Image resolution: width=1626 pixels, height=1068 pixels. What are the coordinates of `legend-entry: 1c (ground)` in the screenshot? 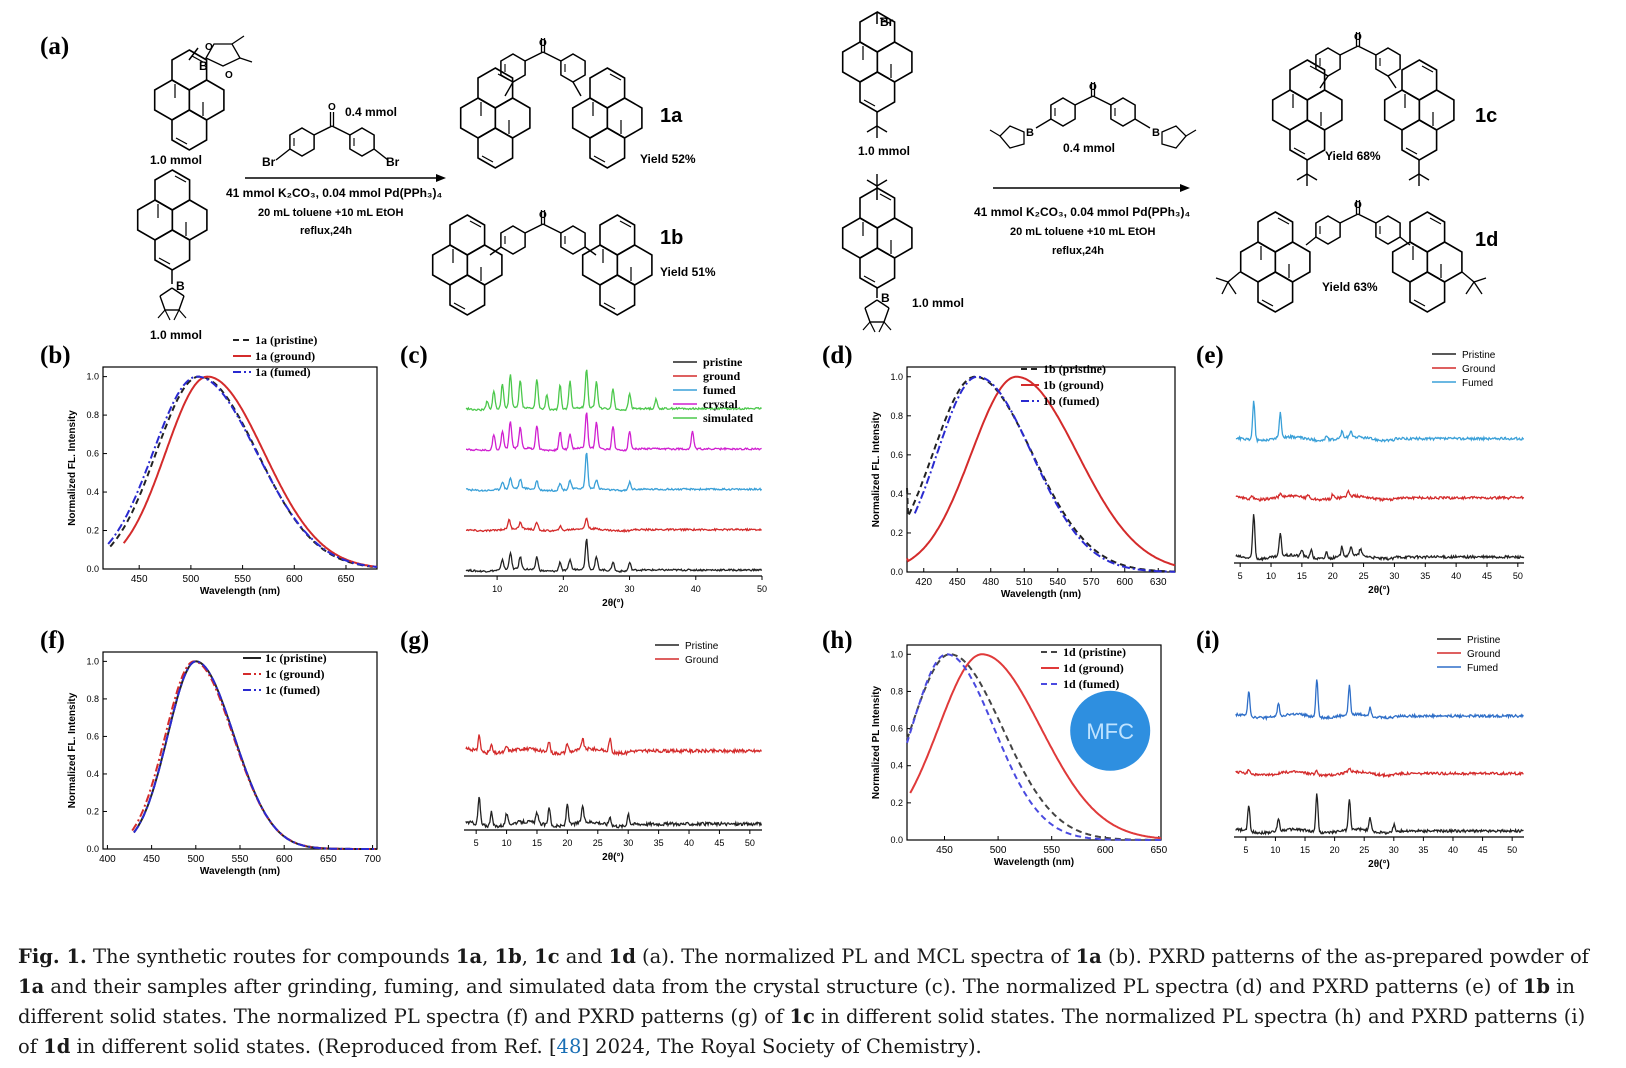 It's located at (294, 674).